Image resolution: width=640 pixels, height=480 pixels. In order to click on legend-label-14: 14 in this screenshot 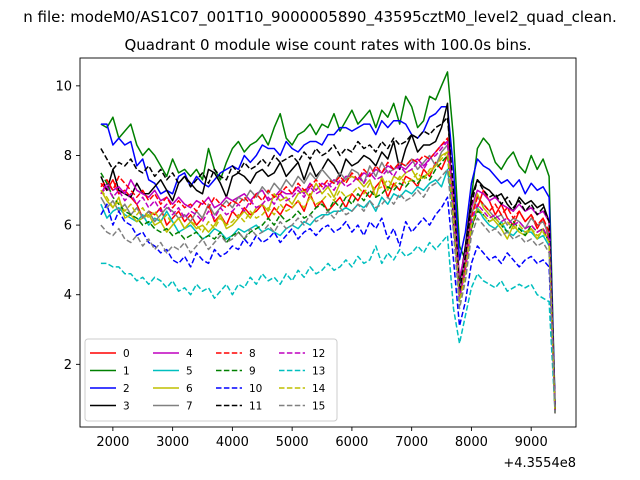, I will do `click(319, 389)`.